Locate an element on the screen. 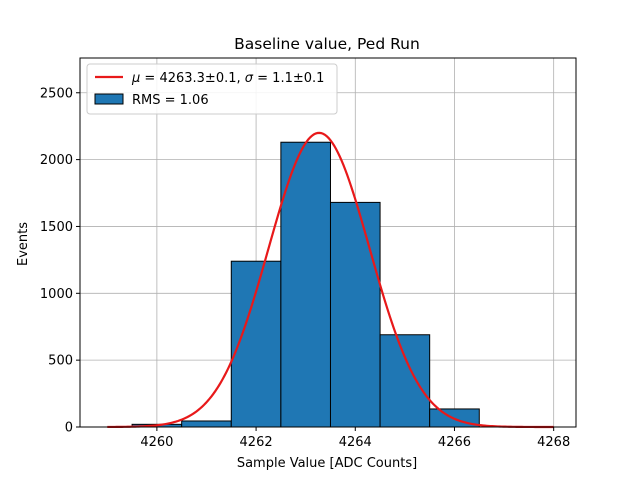  legend-fit-label: μ = 4263.3±0.1, σ = 1.1±0.1 is located at coordinates (227, 78).